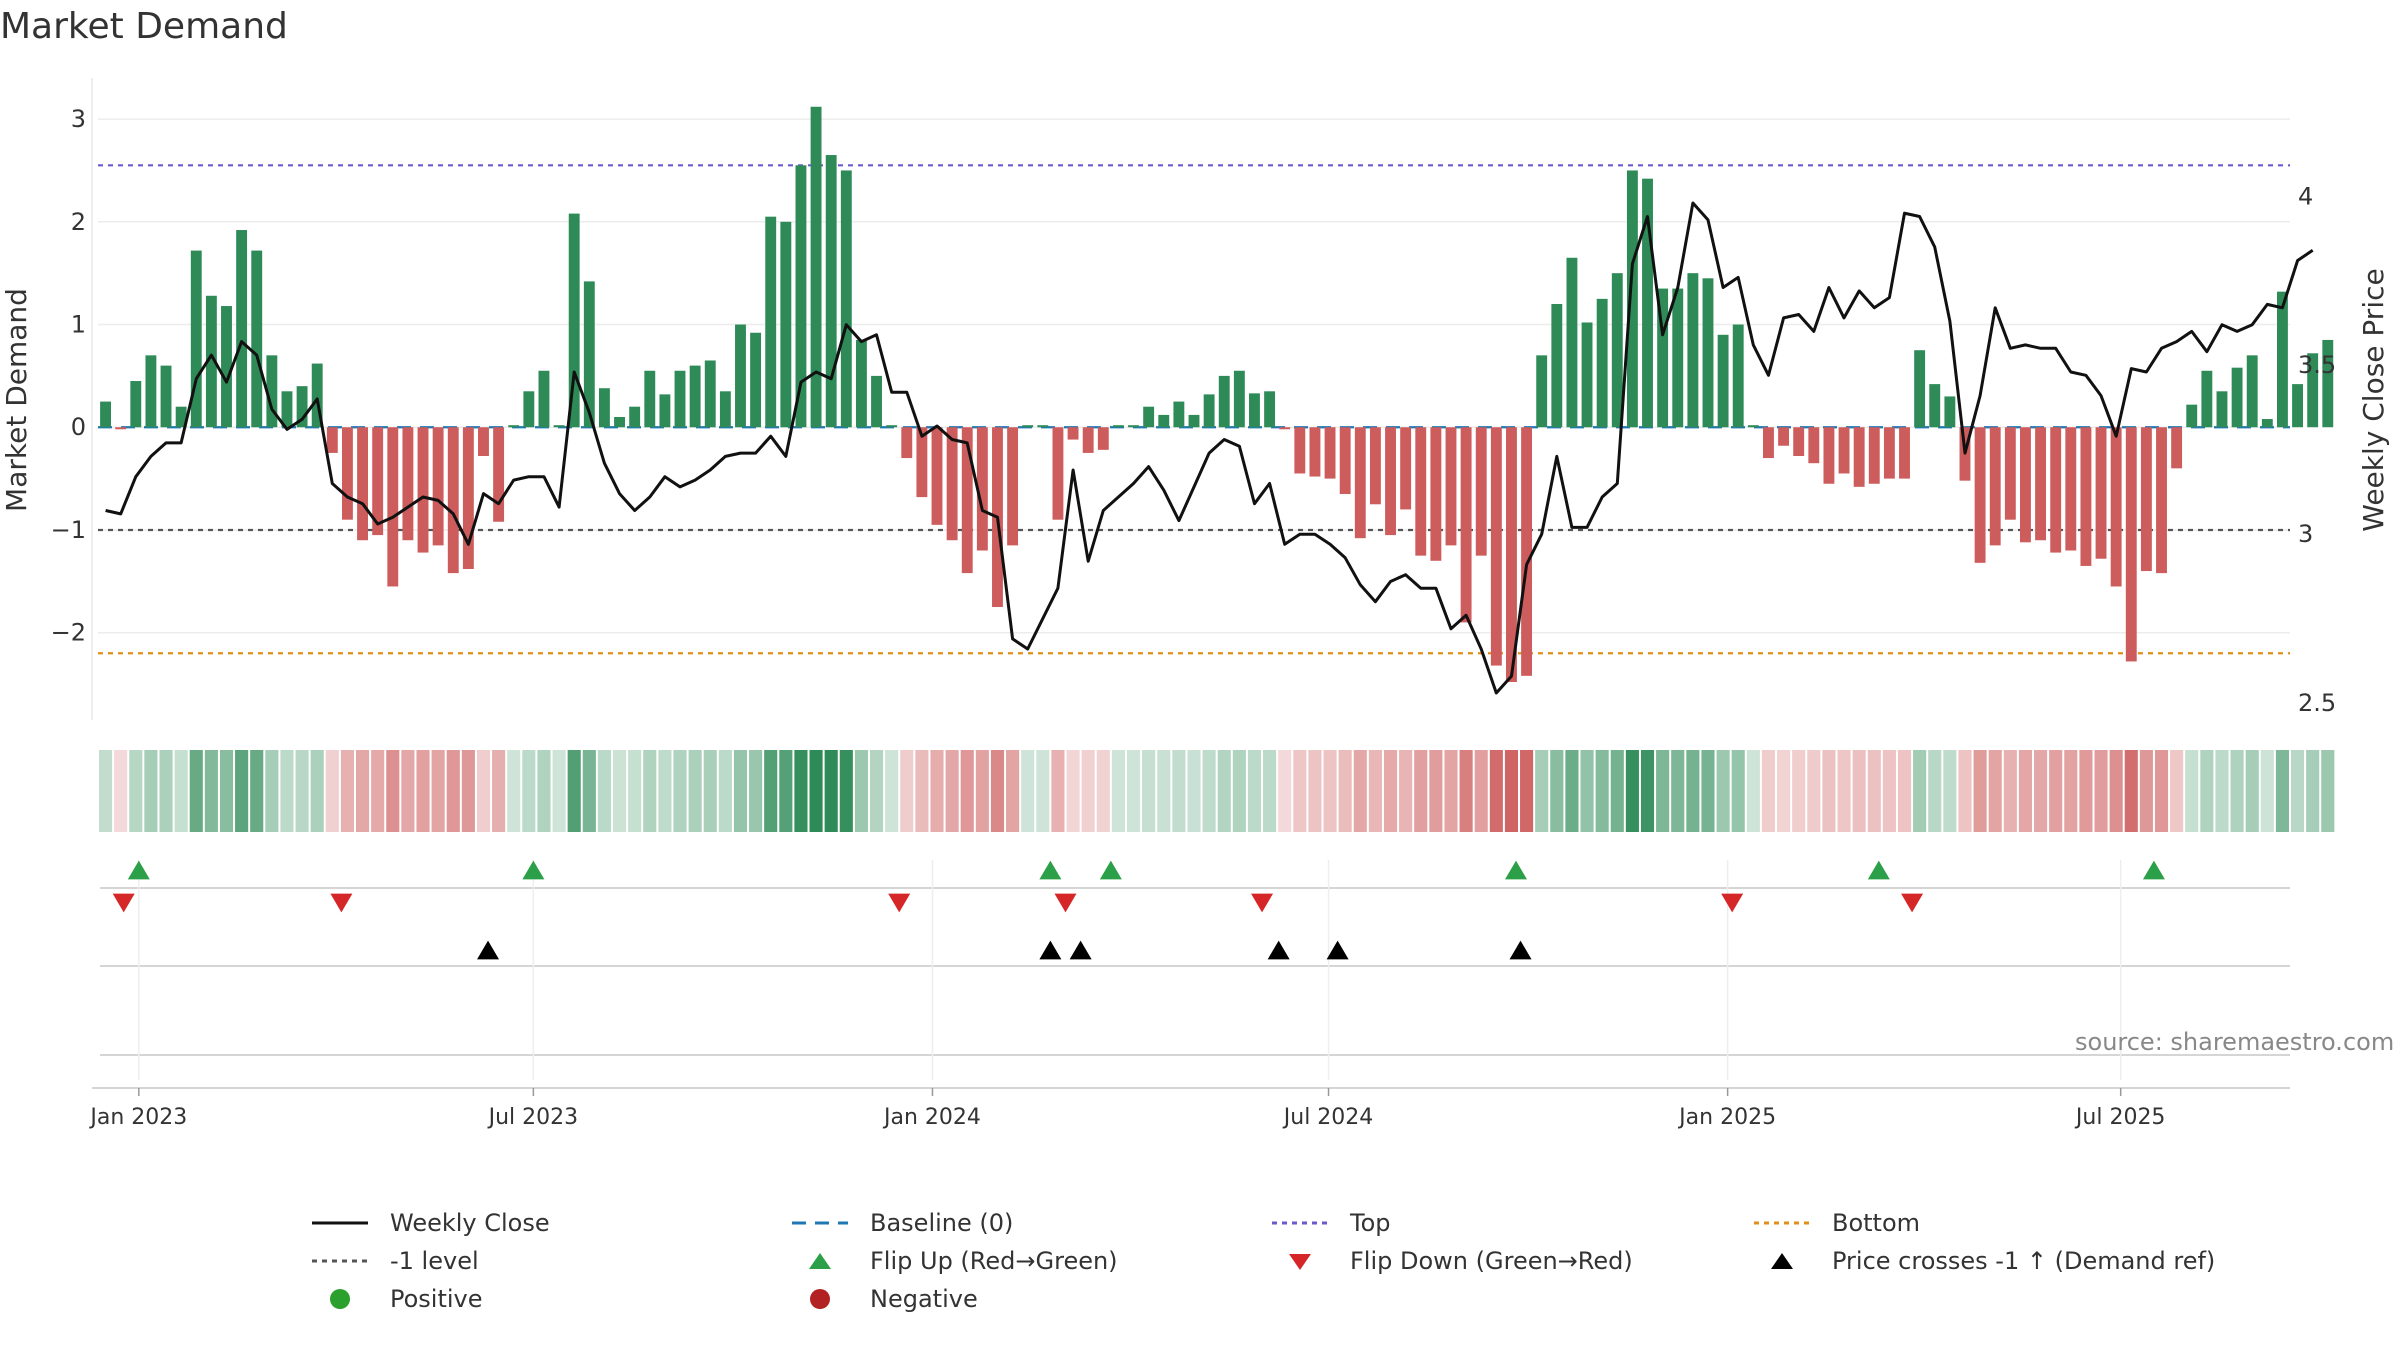 The image size is (2400, 1350). Describe the element at coordinates (1451, 1261) in the screenshot. I see `legend-item: Flip Down (Green→Red)` at that location.